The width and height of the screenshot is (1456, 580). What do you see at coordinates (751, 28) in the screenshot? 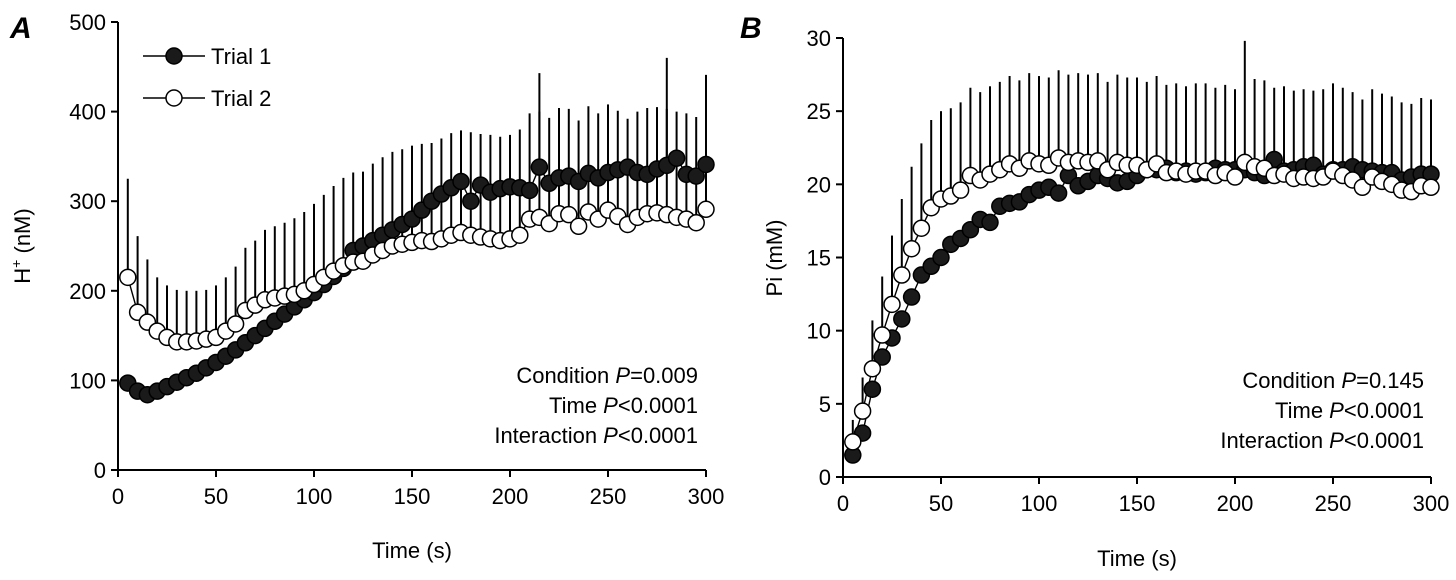
I see `panel-b-letter: B` at bounding box center [751, 28].